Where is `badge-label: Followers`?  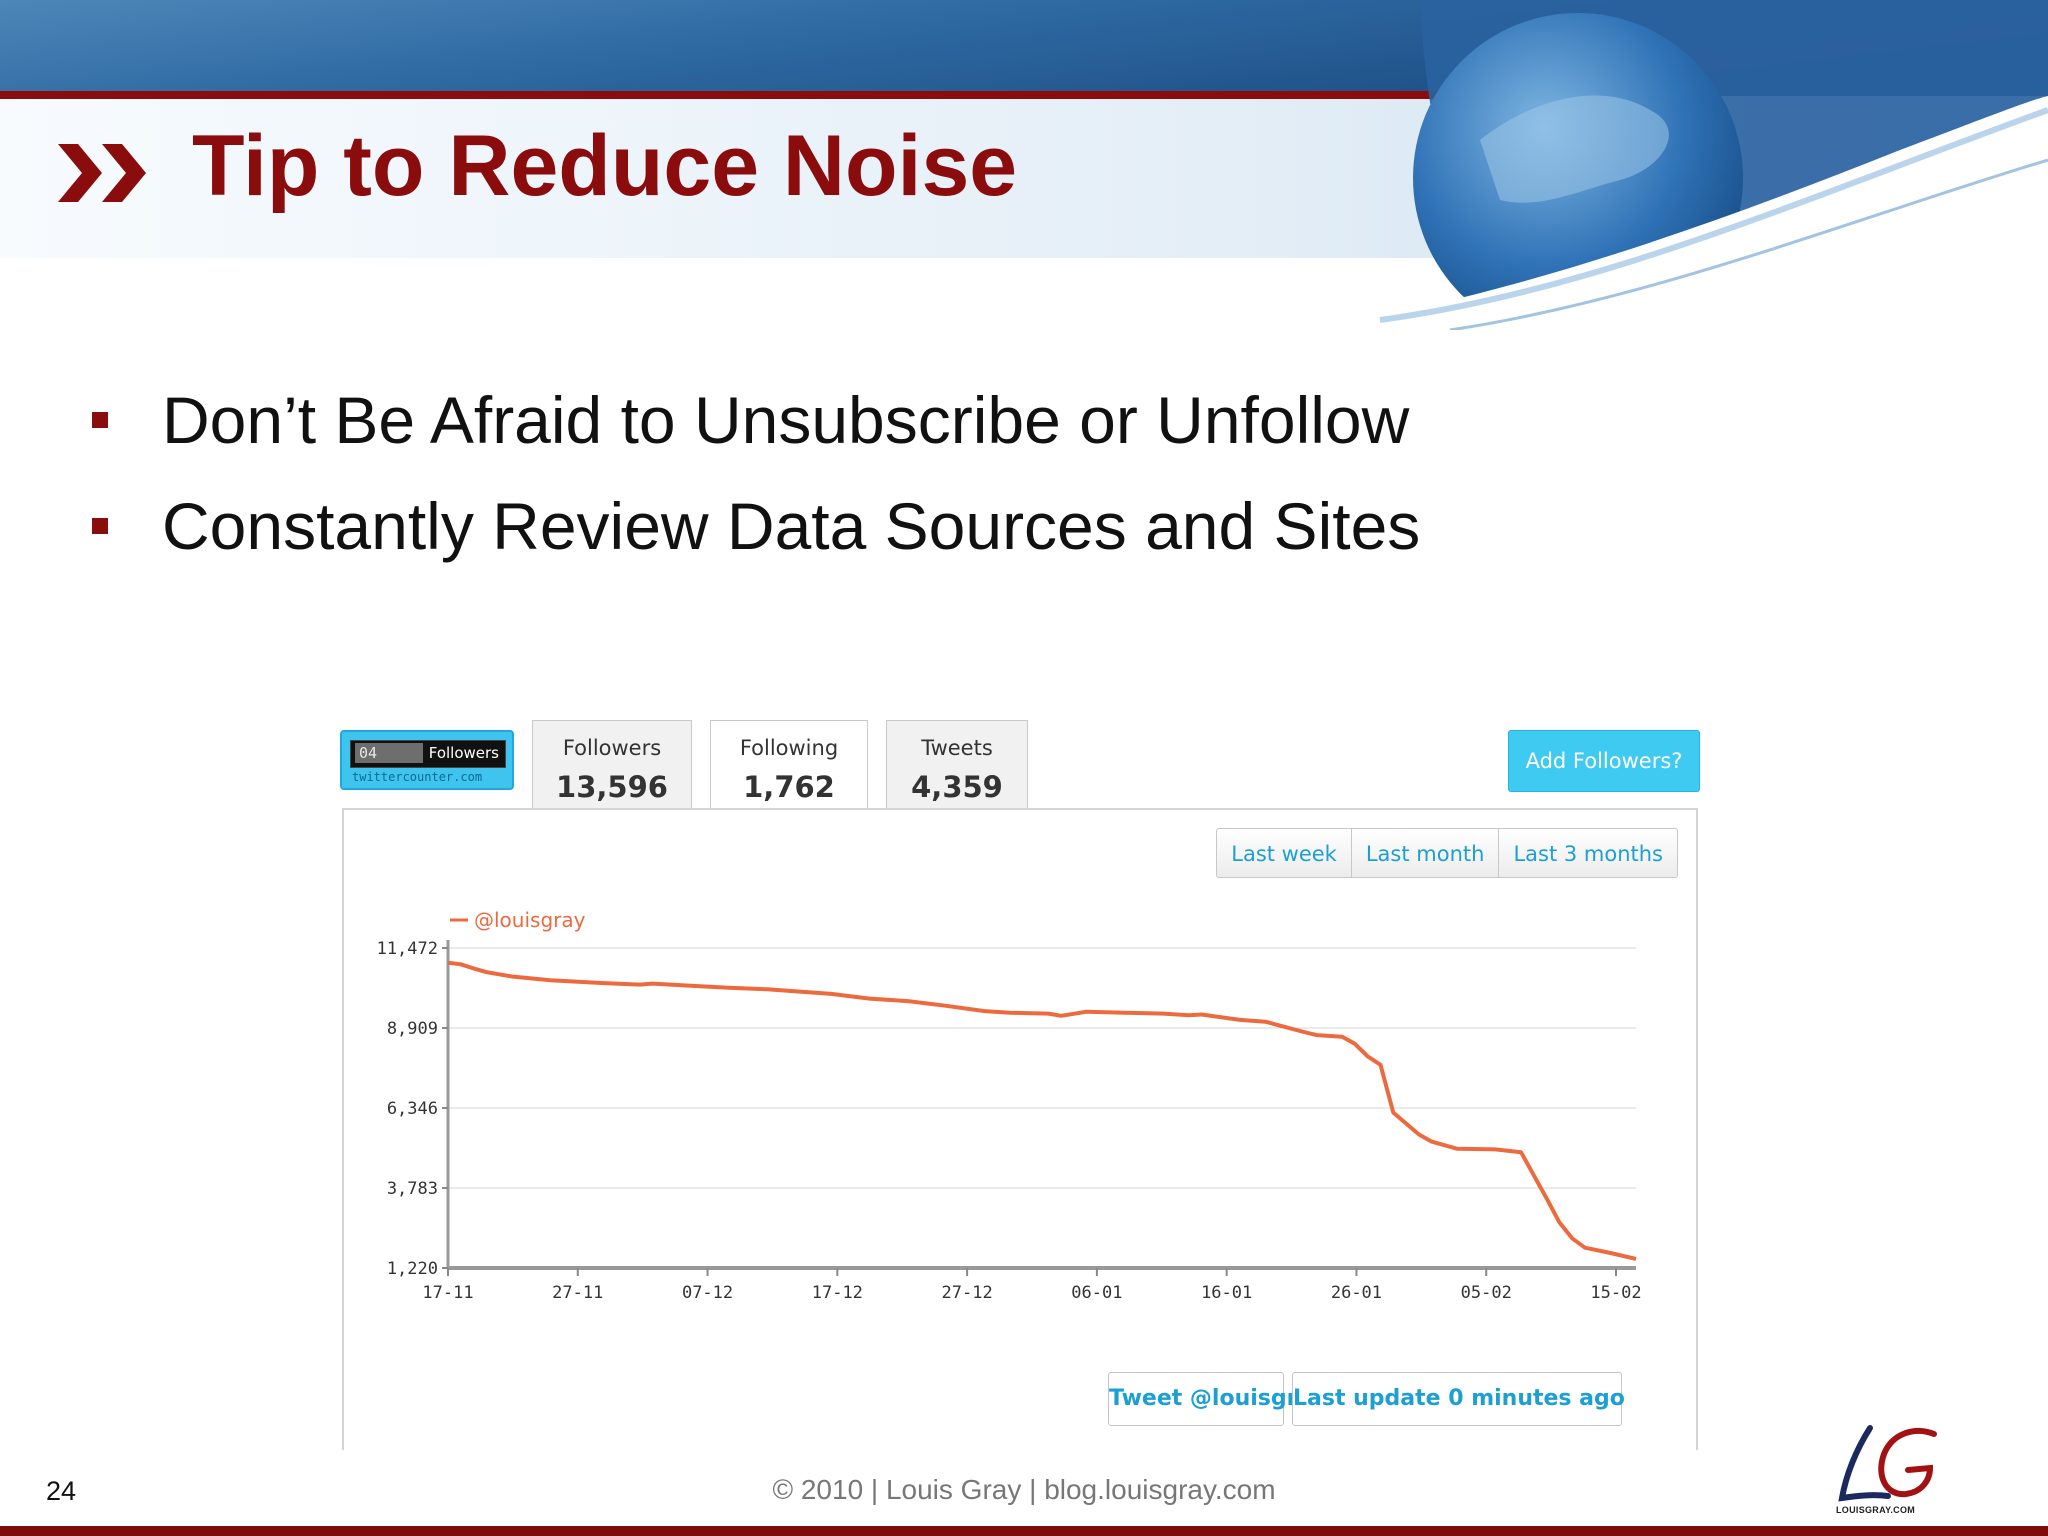
badge-label: Followers is located at coordinates (463, 753).